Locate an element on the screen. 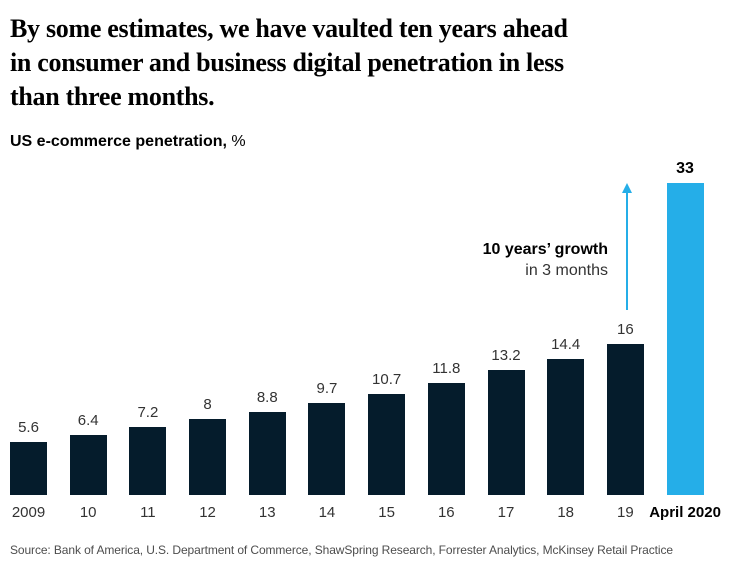 This screenshot has width=730, height=566. x-axis-label: 19 is located at coordinates (625, 512).